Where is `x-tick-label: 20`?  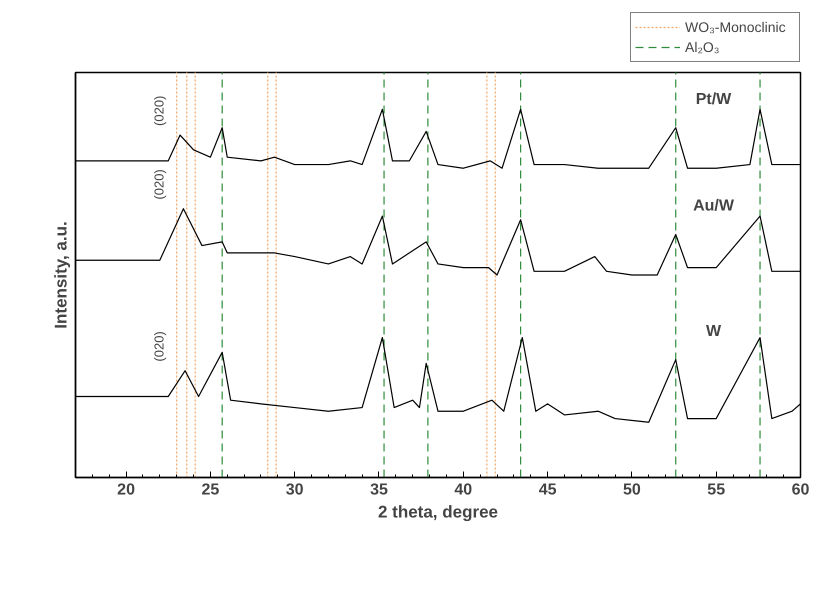 x-tick-label: 20 is located at coordinates (126, 490).